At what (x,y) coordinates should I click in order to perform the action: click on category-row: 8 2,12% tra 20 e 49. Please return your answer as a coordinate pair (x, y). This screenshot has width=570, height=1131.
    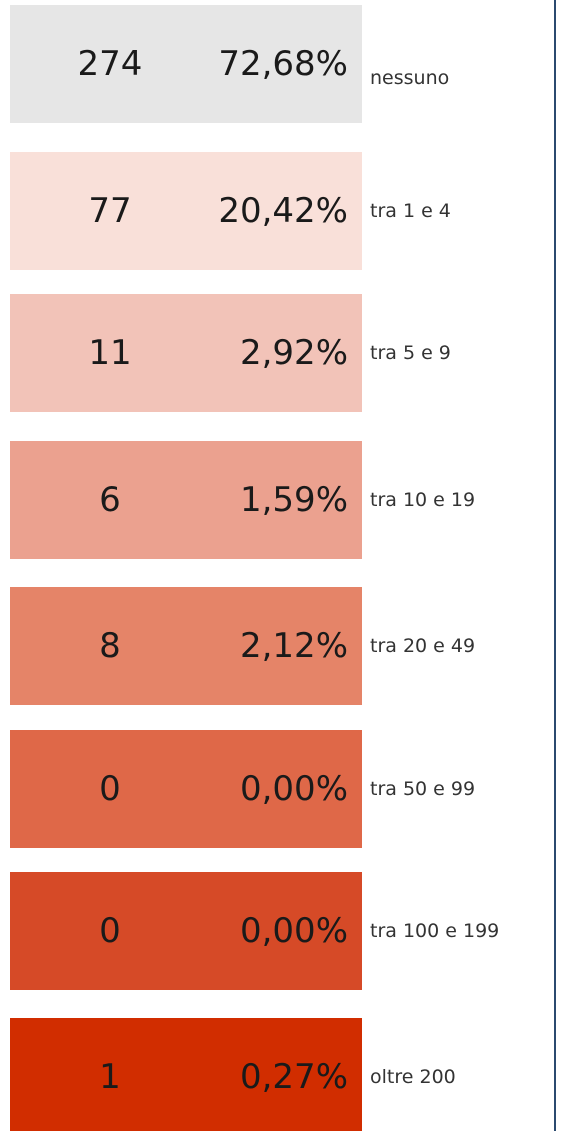
    Looking at the image, I should click on (242, 646).